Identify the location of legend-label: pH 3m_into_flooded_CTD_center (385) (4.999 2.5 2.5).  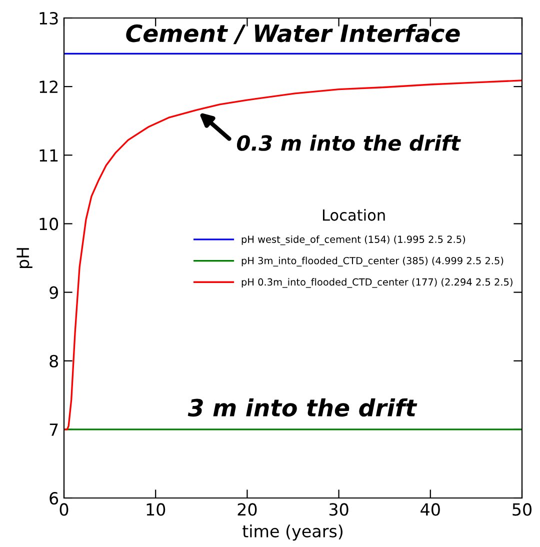
(373, 261).